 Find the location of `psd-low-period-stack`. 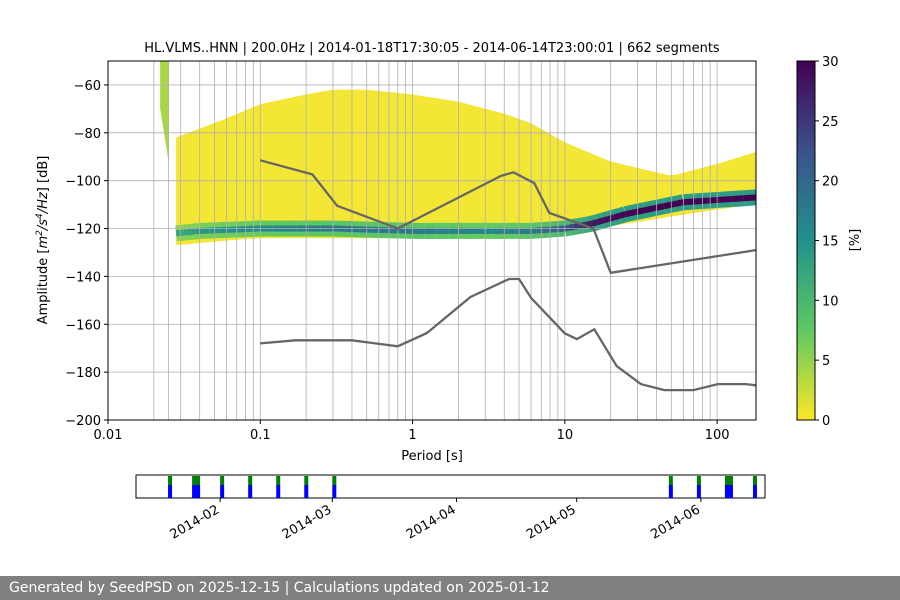

psd-low-period-stack is located at coordinates (164, 111).